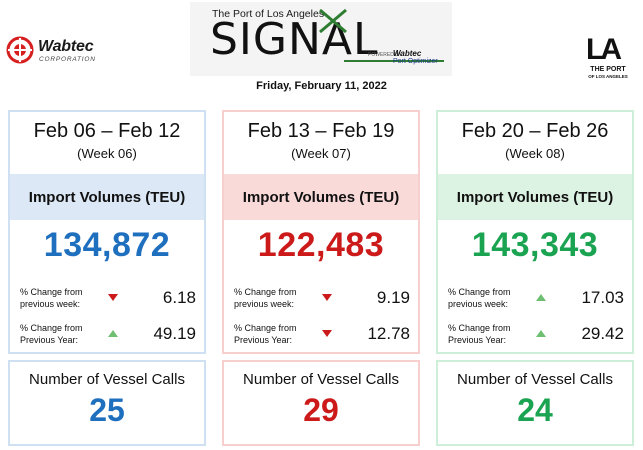 The height and width of the screenshot is (450, 643). I want to click on port-of-la-logo: LA THE PORT OF LOS ANGELES, so click(608, 59).